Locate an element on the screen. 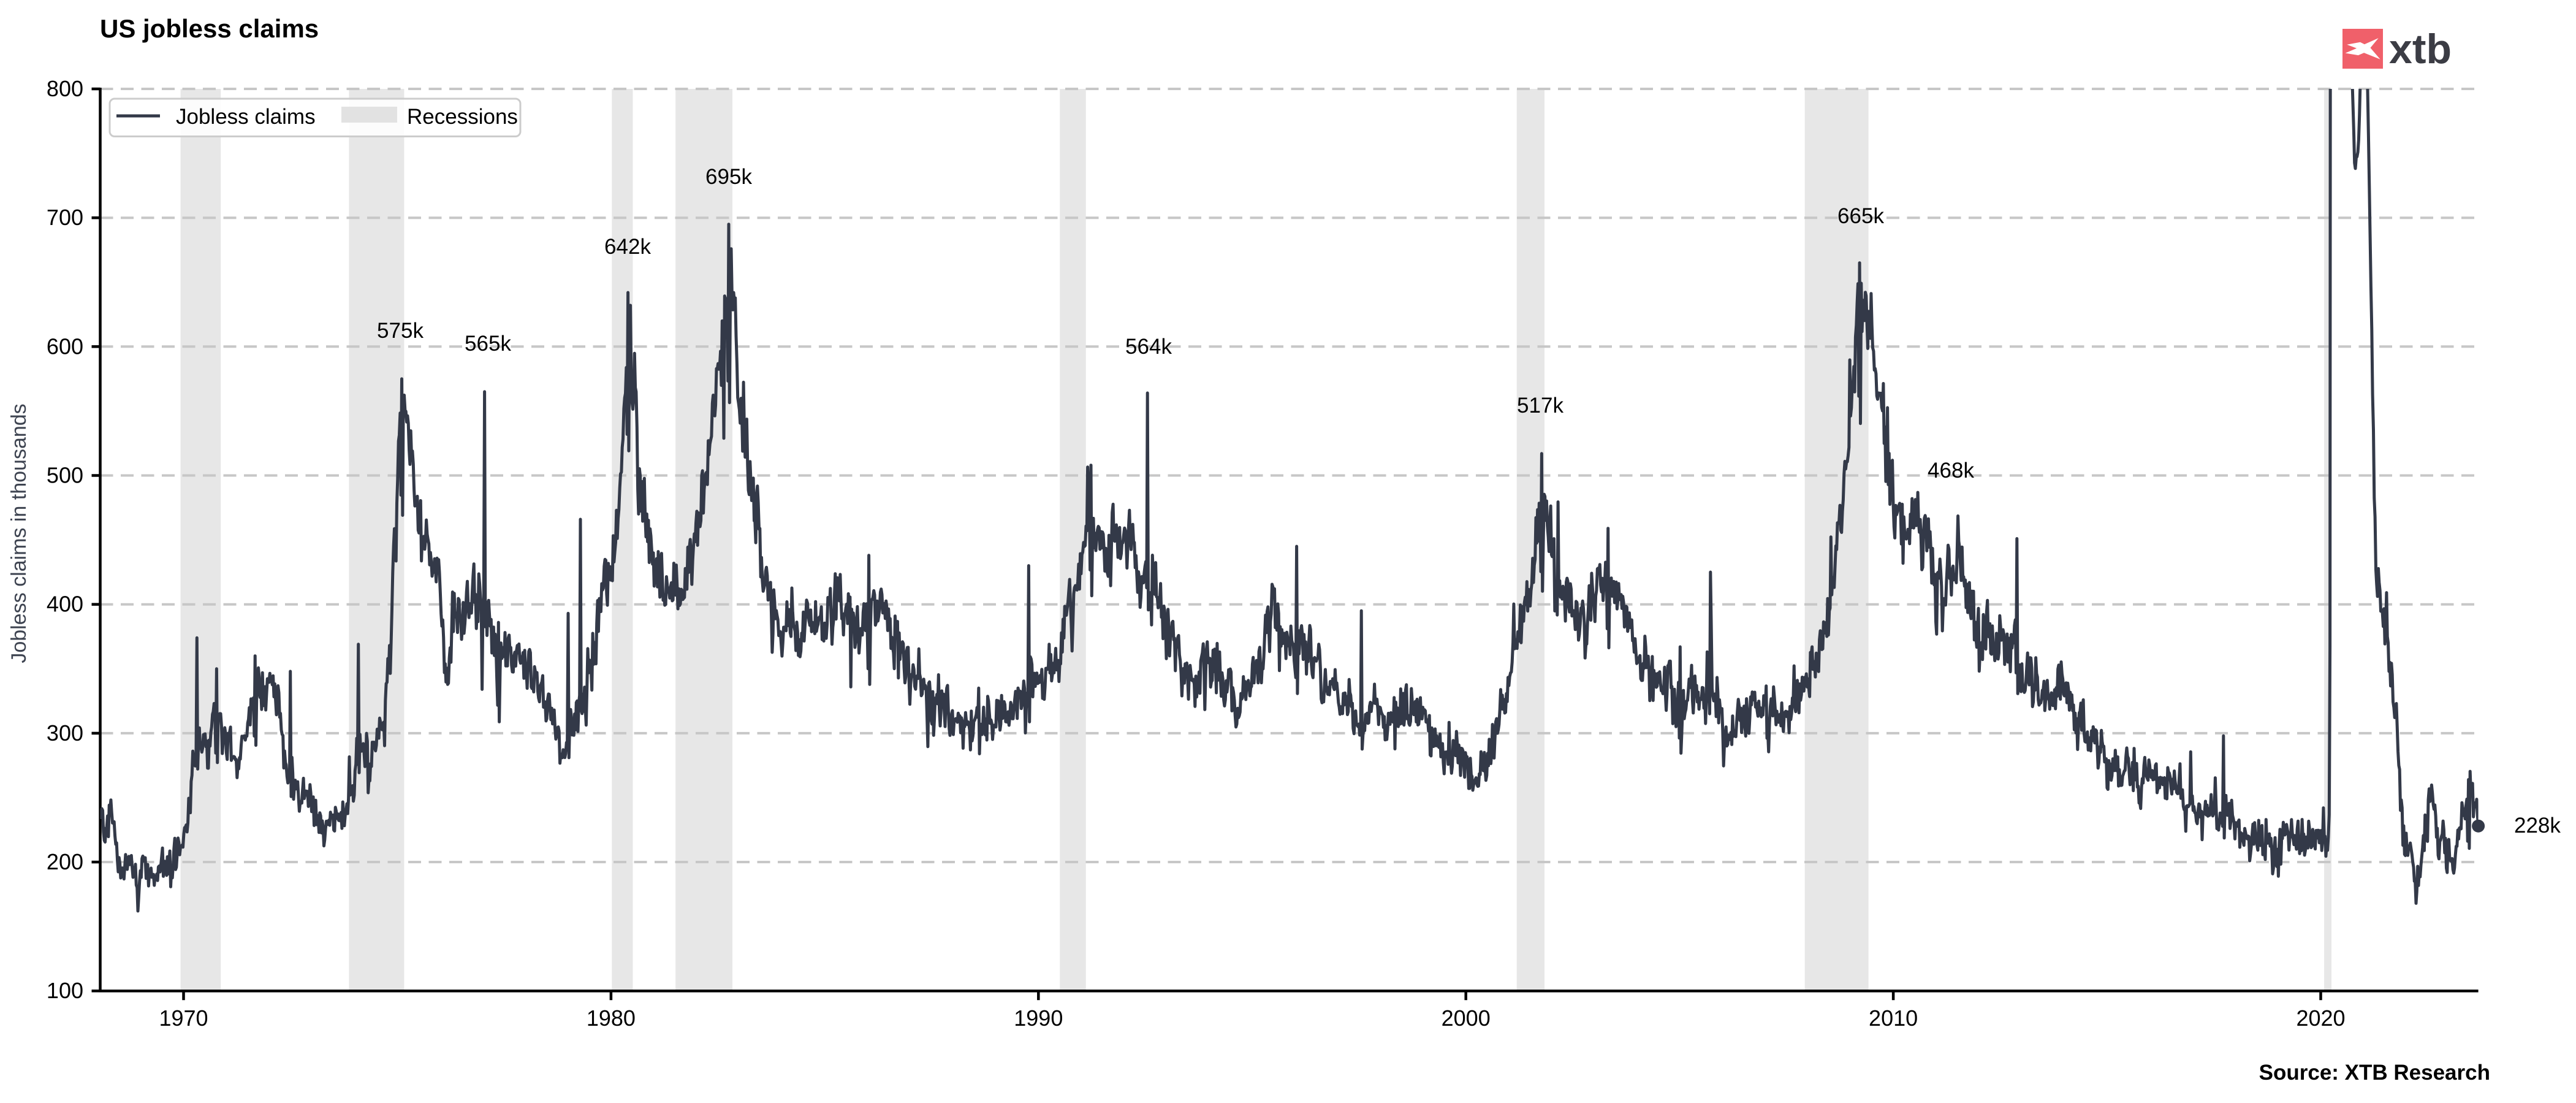 This screenshot has height=1103, width=2576. svg-text: 1970 is located at coordinates (183, 1018).